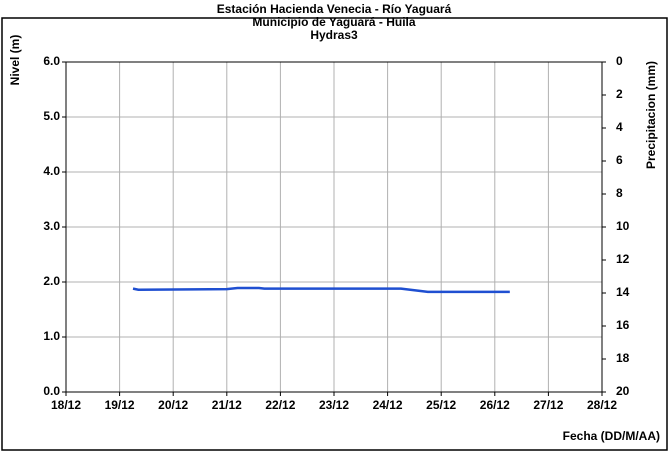  I want to click on y-tick-label: 3.0, so click(51, 226).